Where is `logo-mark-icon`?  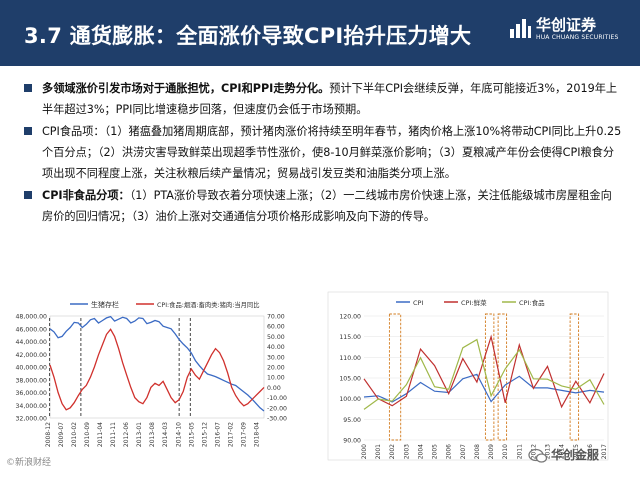
logo-mark-icon is located at coordinates (520, 28).